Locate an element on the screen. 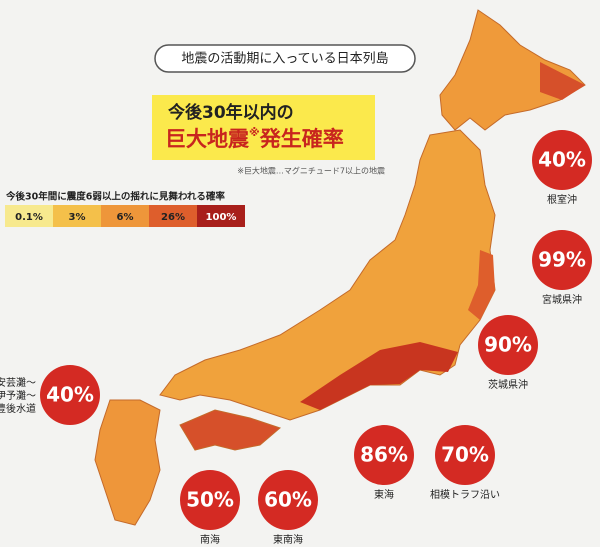 Image resolution: width=600 pixels, height=547 pixels. region-name: 伊予灘～ is located at coordinates (18, 395).